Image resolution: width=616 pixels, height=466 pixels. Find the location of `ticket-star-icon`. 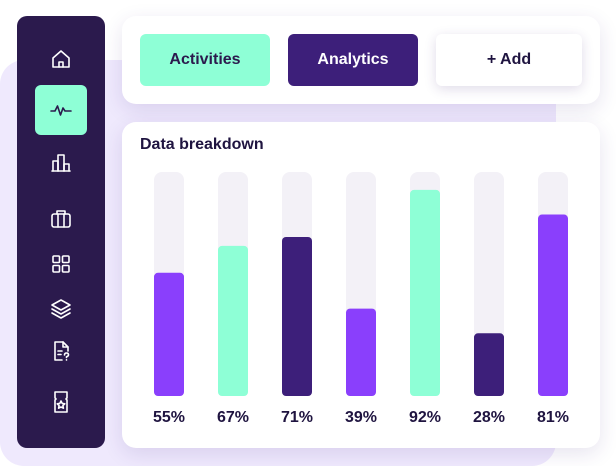

ticket-star-icon is located at coordinates (61, 402).